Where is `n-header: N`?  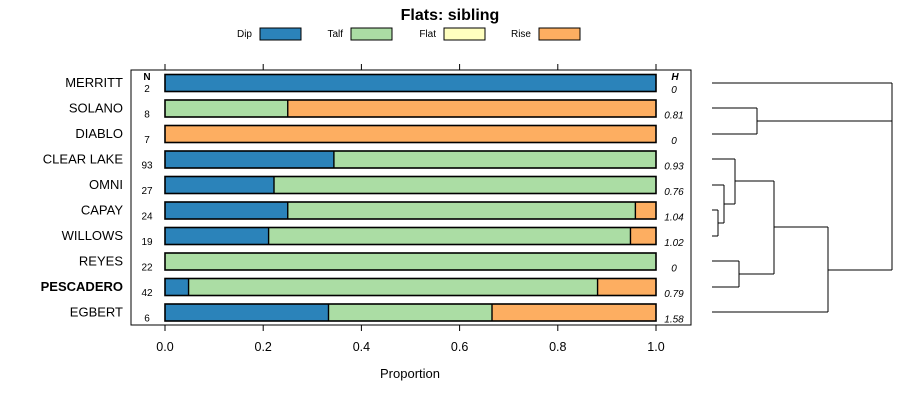 n-header: N is located at coordinates (146, 77).